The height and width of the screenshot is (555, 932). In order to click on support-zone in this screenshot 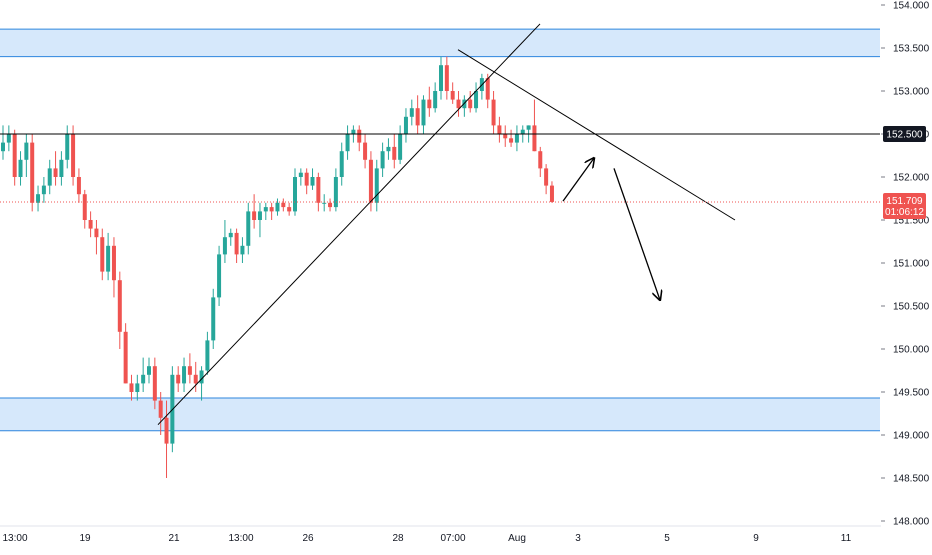, I will do `click(440, 414)`.